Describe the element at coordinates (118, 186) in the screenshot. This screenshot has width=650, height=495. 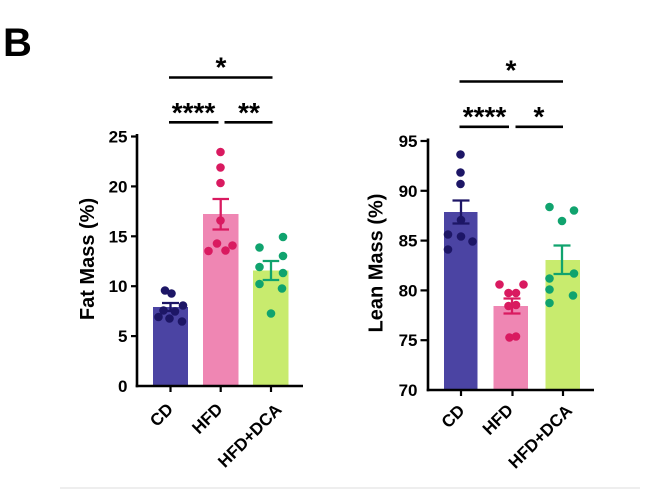
I see `svg-text: 20` at that location.